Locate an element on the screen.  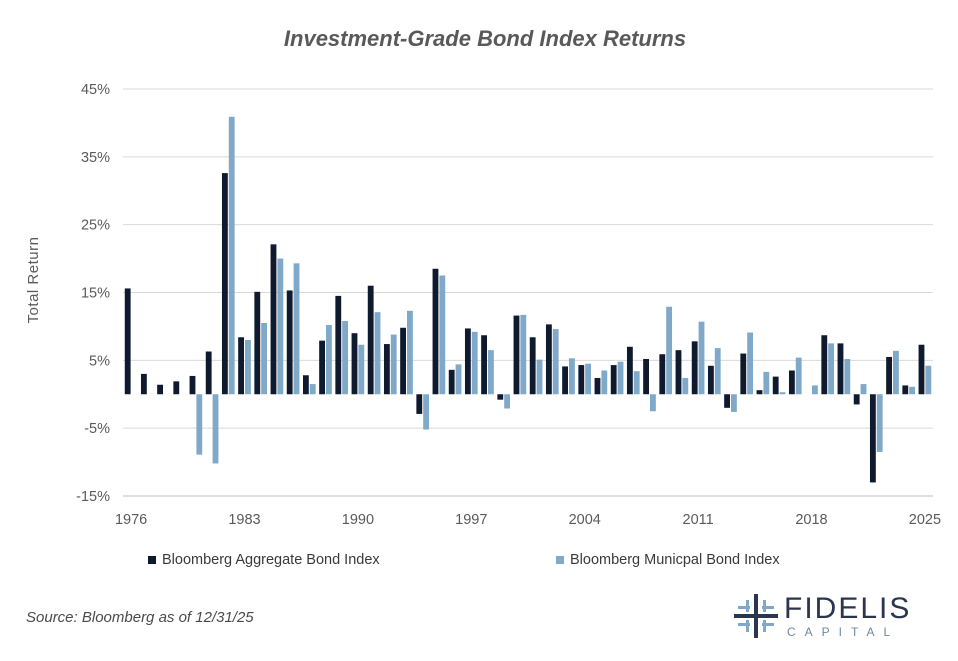
legend-item-municipal: Bloomberg Municpal Bond Index is located at coordinates (668, 560).